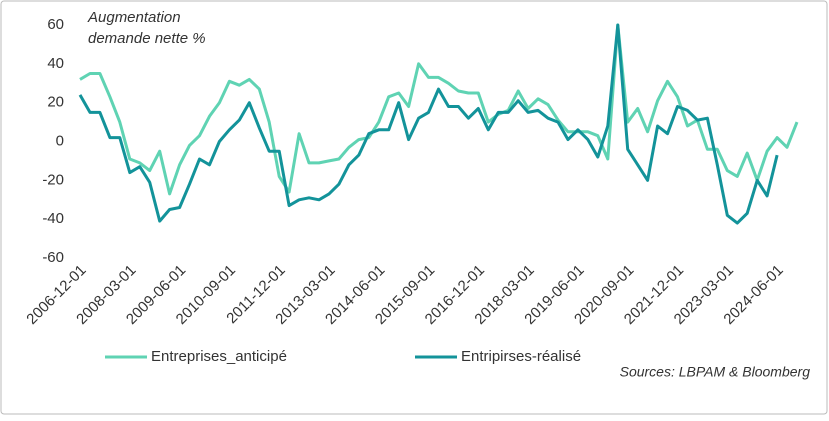 The image size is (829, 421). I want to click on source-note: Sources: LBPAM & Bloomberg, so click(715, 372).